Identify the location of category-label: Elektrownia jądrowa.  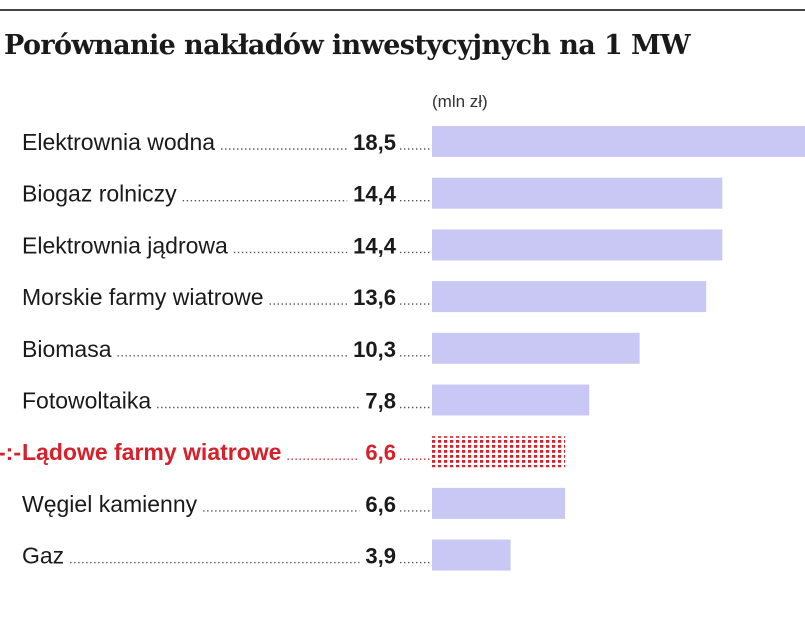
(125, 245).